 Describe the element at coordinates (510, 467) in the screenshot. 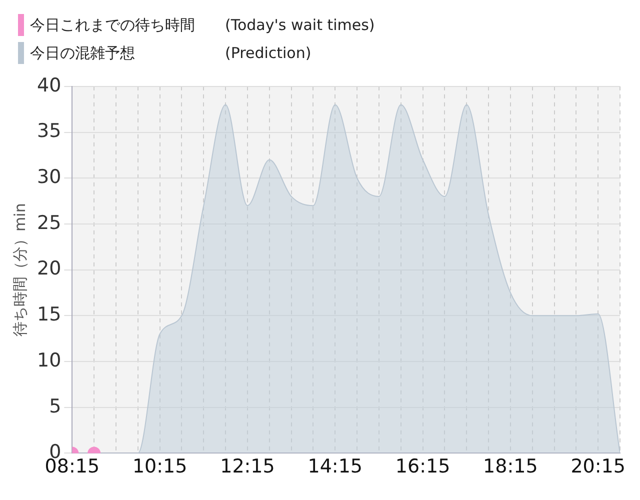

I see `x-tick-label: 18:15` at that location.